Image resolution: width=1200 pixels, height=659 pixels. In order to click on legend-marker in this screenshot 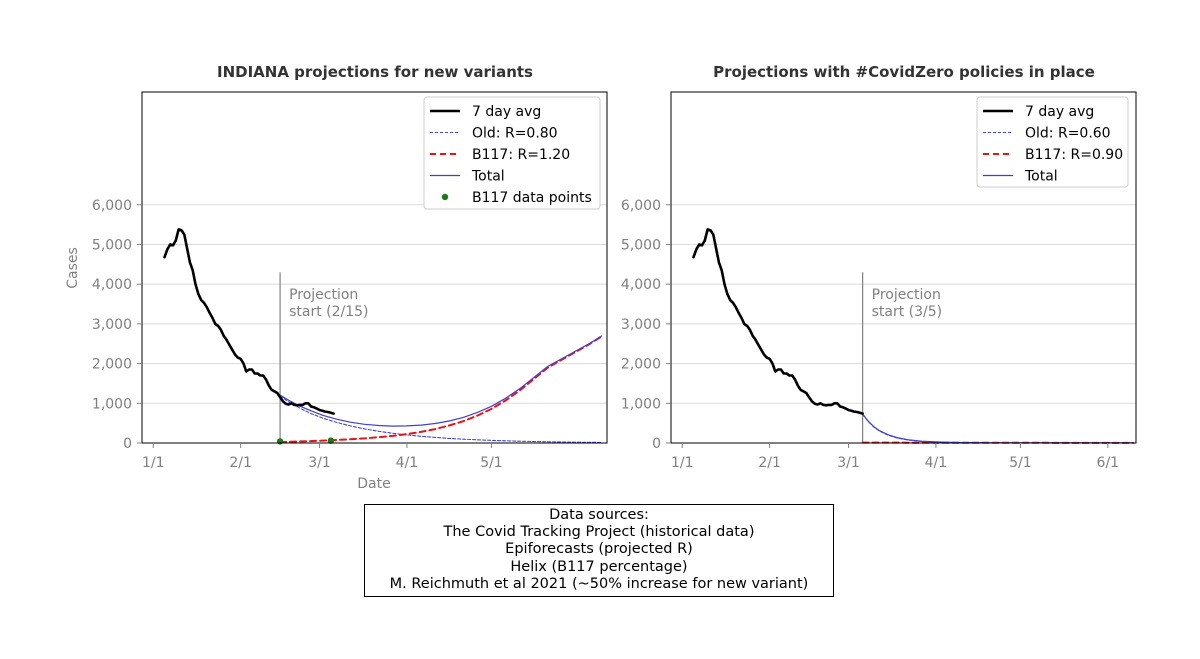, I will do `click(445, 197)`.